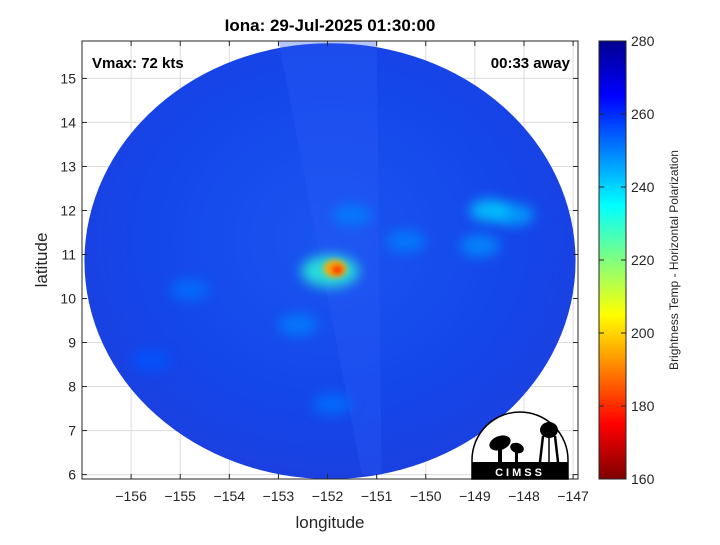  What do you see at coordinates (279, 496) in the screenshot?
I see `x-tick-label: −153` at bounding box center [279, 496].